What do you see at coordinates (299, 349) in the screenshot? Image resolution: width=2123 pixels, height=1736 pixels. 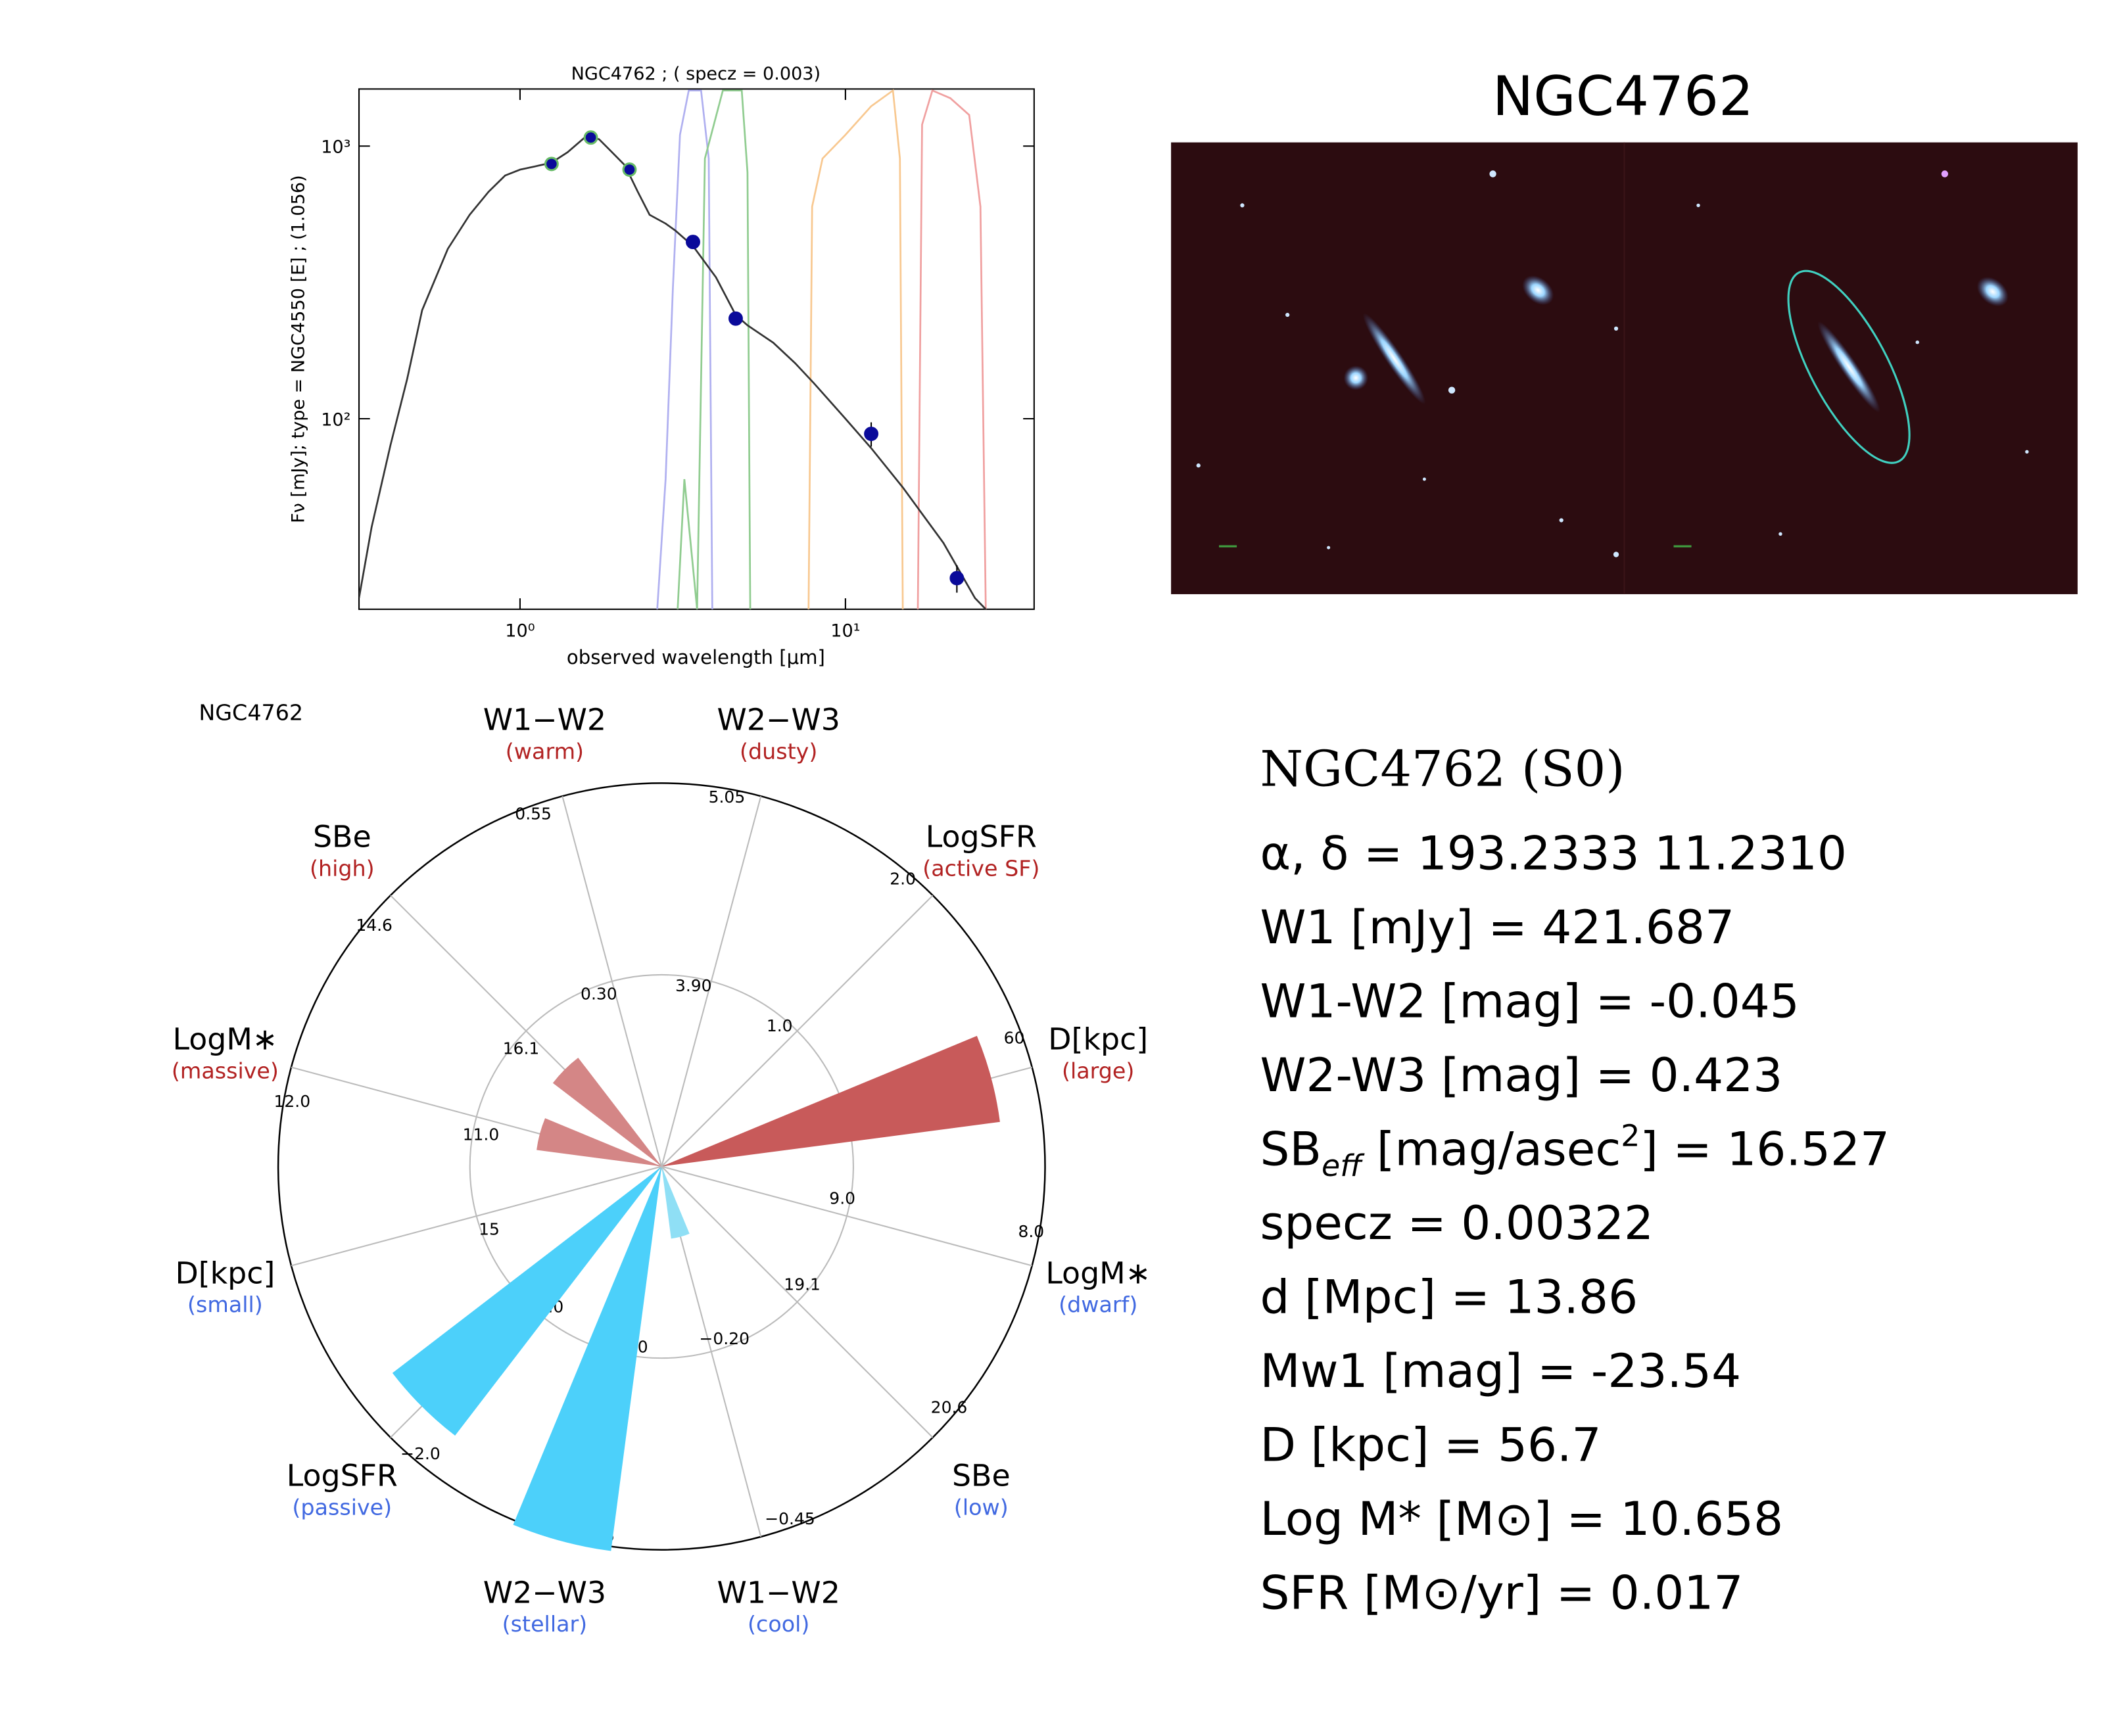 I see `y-axis-label: Fν [mJy]; type = NGC4550 [E] ; (1.056)` at bounding box center [299, 349].